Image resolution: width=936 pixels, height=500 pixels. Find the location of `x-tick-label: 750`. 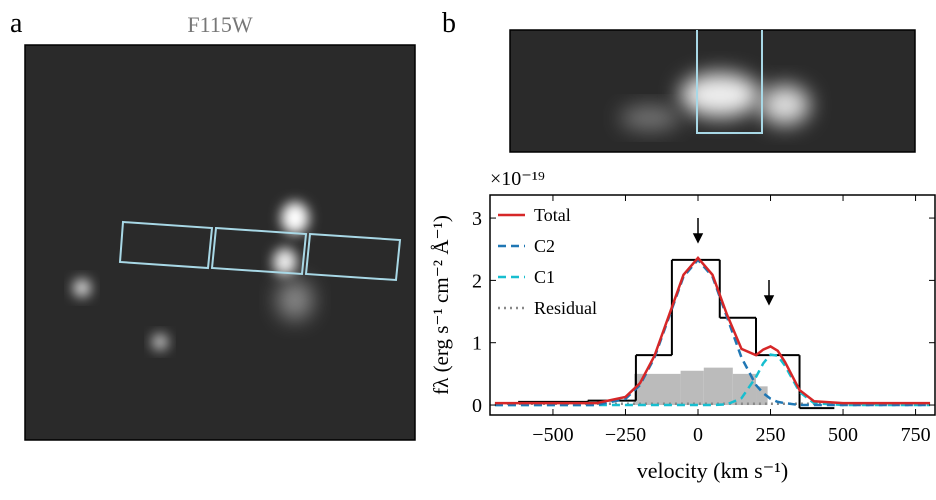

x-tick-label: 750 is located at coordinates (916, 435).